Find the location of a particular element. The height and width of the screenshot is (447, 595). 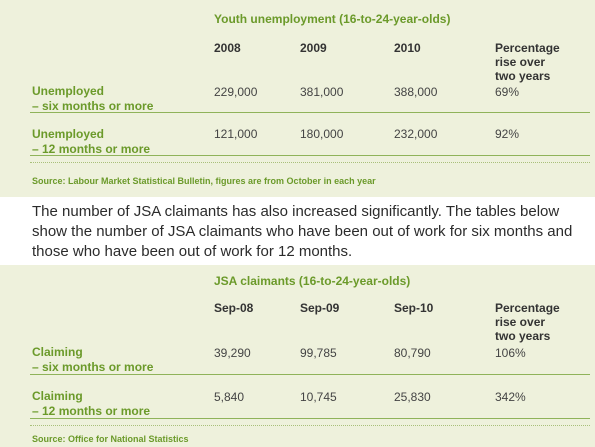

table1-row1-2009: 381,000 is located at coordinates (322, 92).